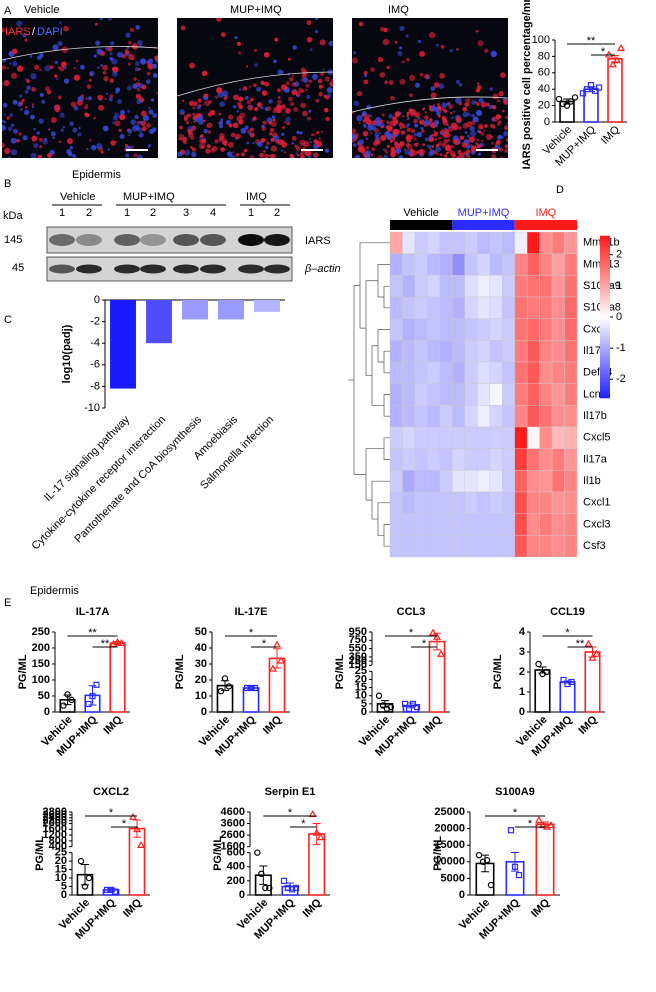 The image size is (656, 992). What do you see at coordinates (149, 197) in the screenshot?
I see `blot-group: MUP+IMQ` at bounding box center [149, 197].